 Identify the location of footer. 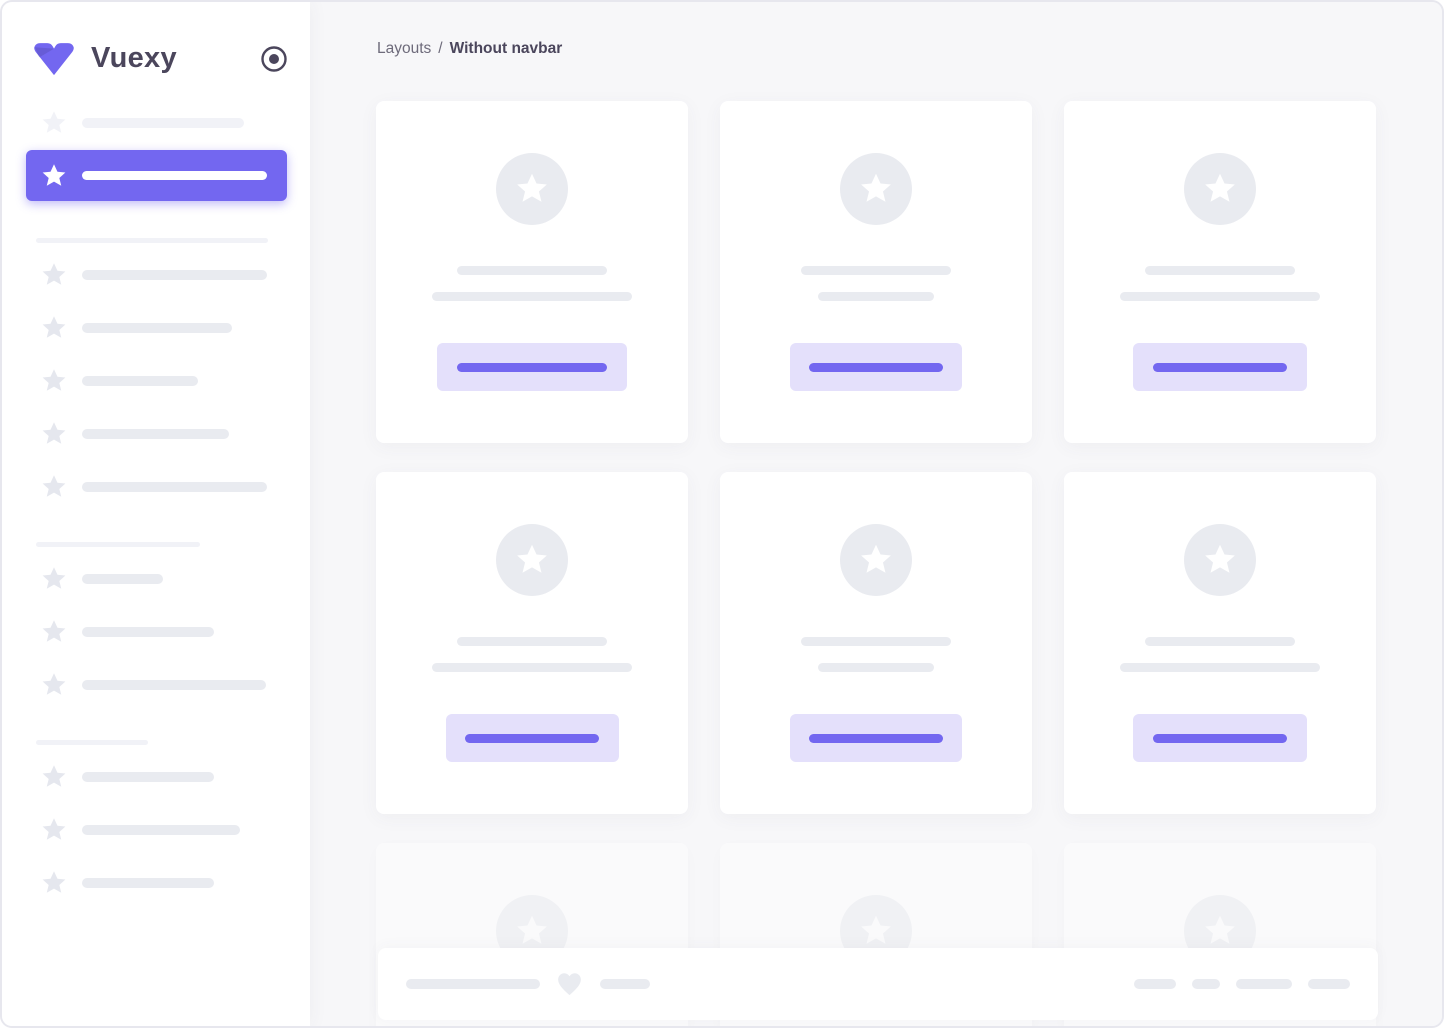
(878, 984).